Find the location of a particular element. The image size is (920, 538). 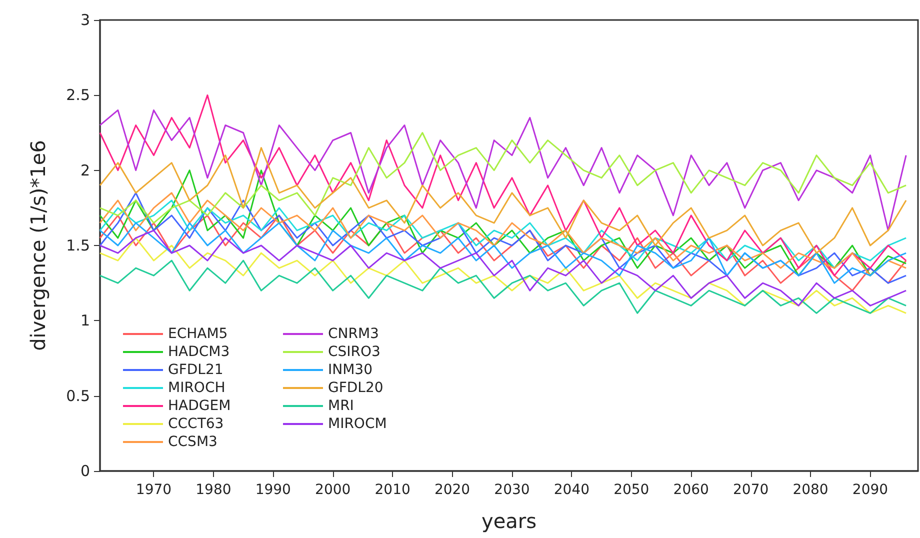

y-axis-title: divergence (1/s)*1e6 is located at coordinates (38, 245).